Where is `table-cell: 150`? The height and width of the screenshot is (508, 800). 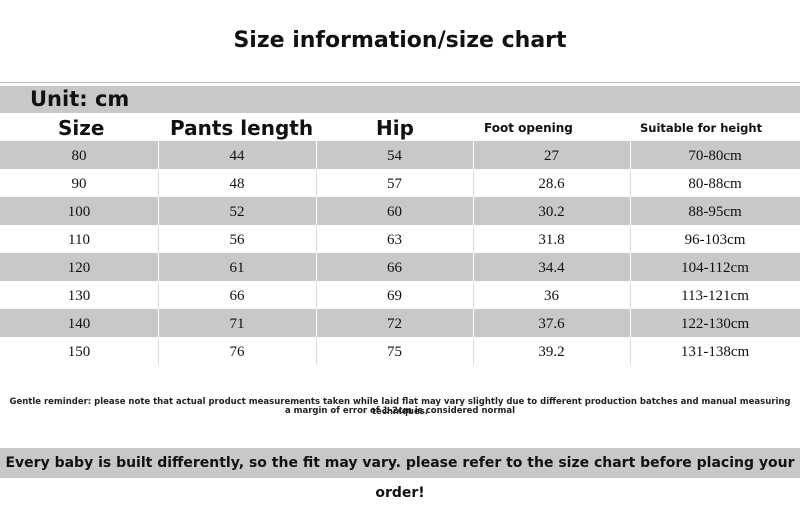 table-cell: 150 is located at coordinates (79, 352).